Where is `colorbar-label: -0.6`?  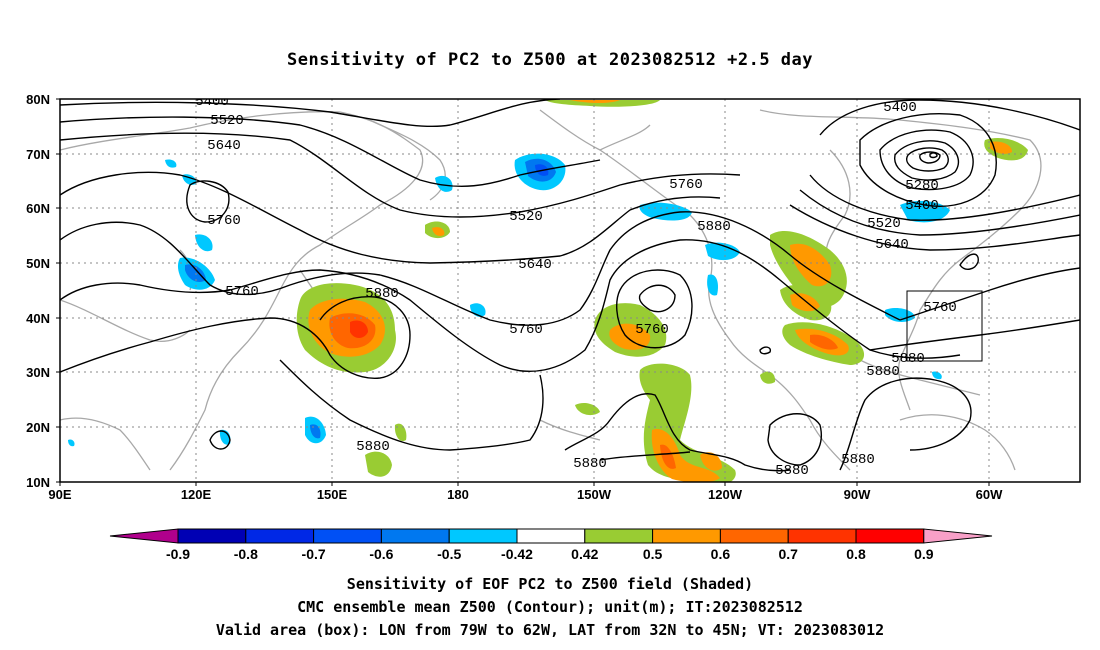
colorbar-label: -0.6 is located at coordinates (381, 554).